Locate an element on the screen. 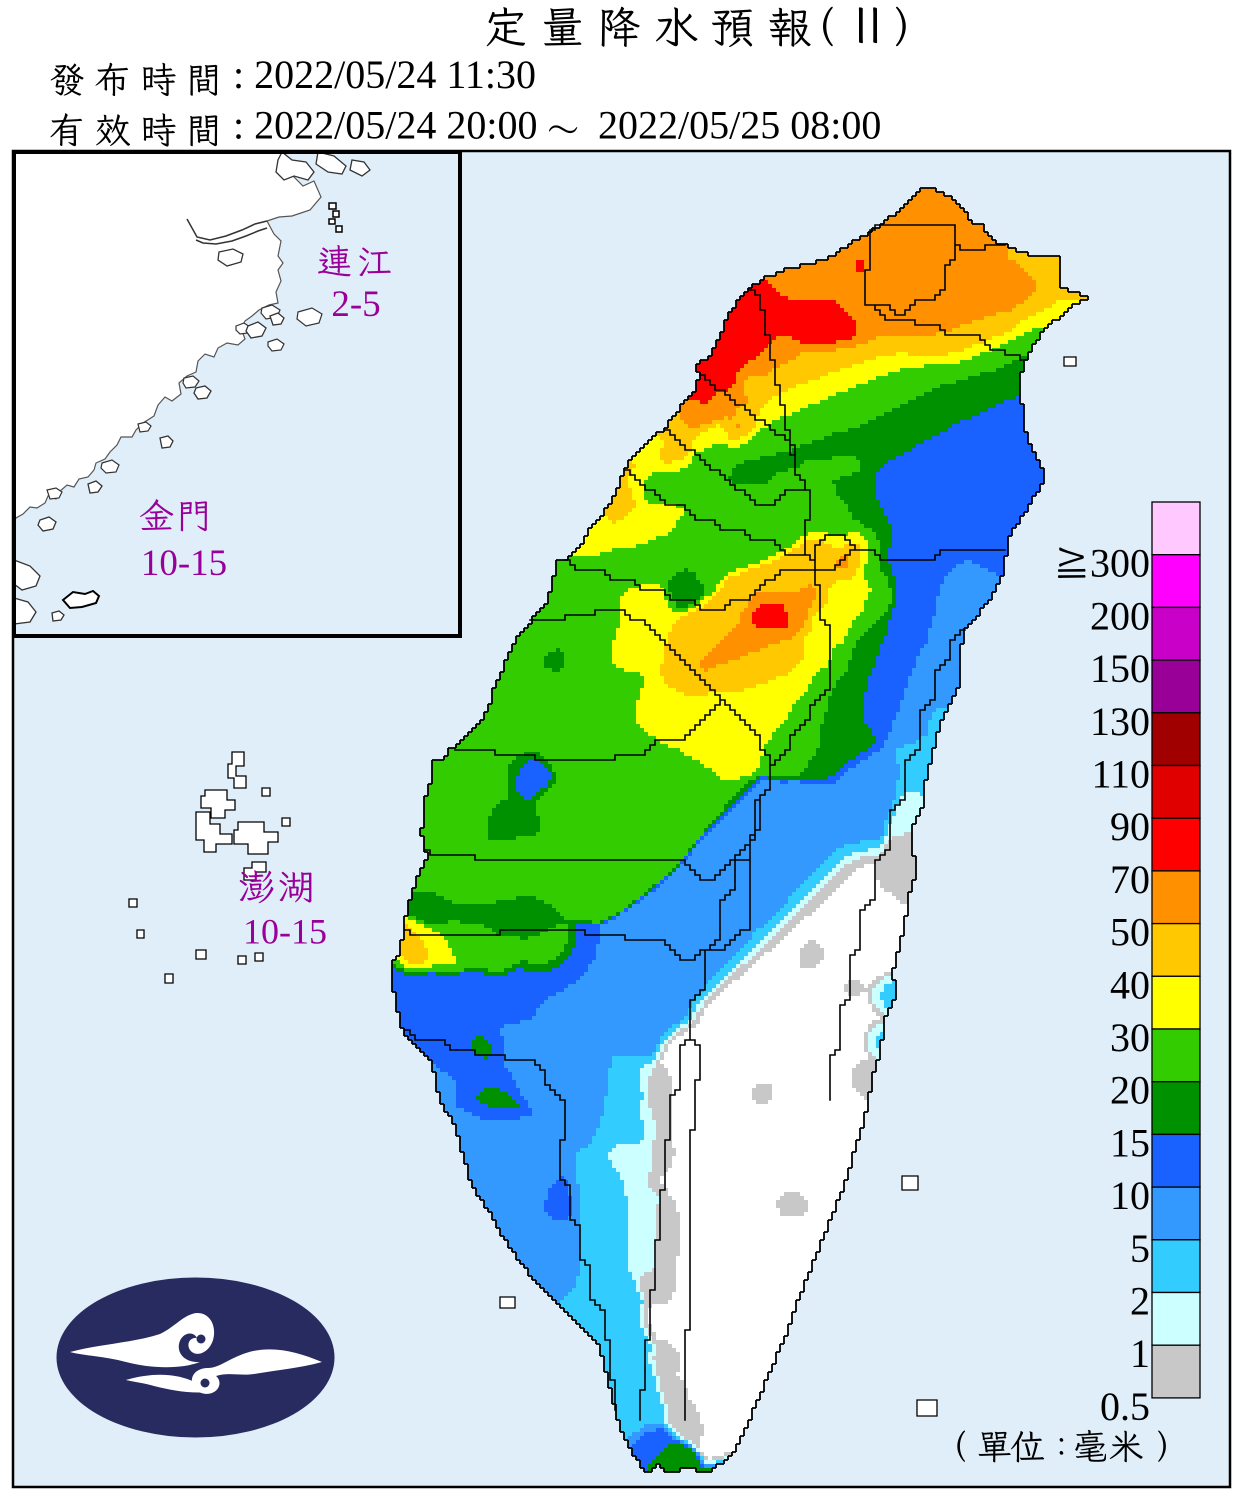  svg-text: 2-5 is located at coordinates (355, 304).